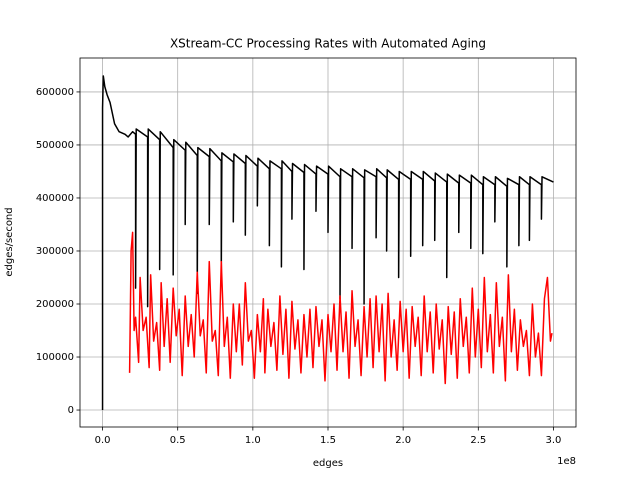 The height and width of the screenshot is (480, 640). Describe the element at coordinates (55, 145) in the screenshot. I see `y-tick-label: 500000` at that location.